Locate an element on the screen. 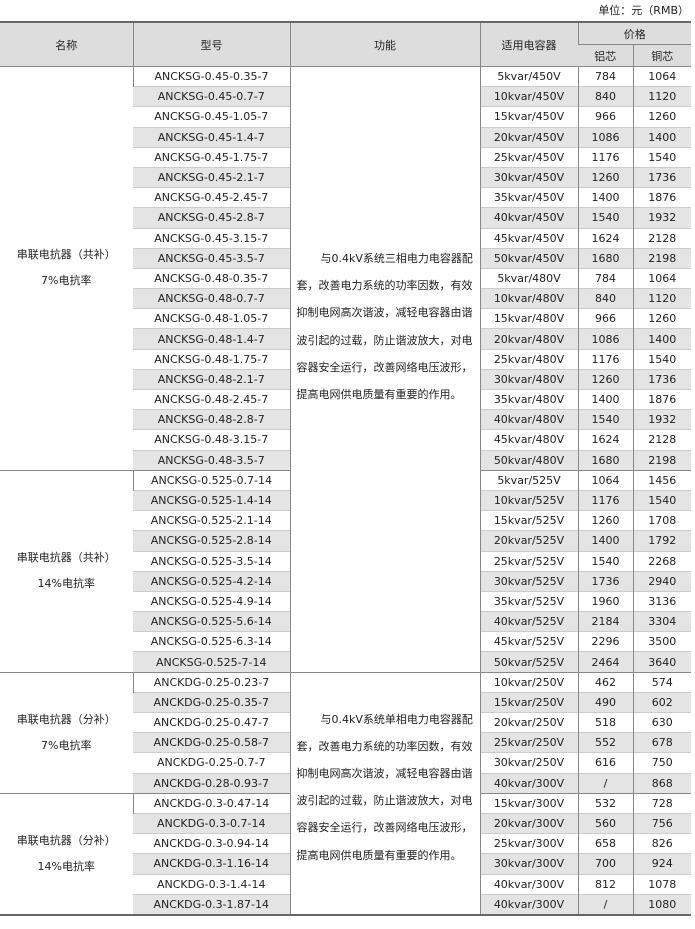  model-cell: ANCKSG-0.525-4.9-14 is located at coordinates (211, 601).